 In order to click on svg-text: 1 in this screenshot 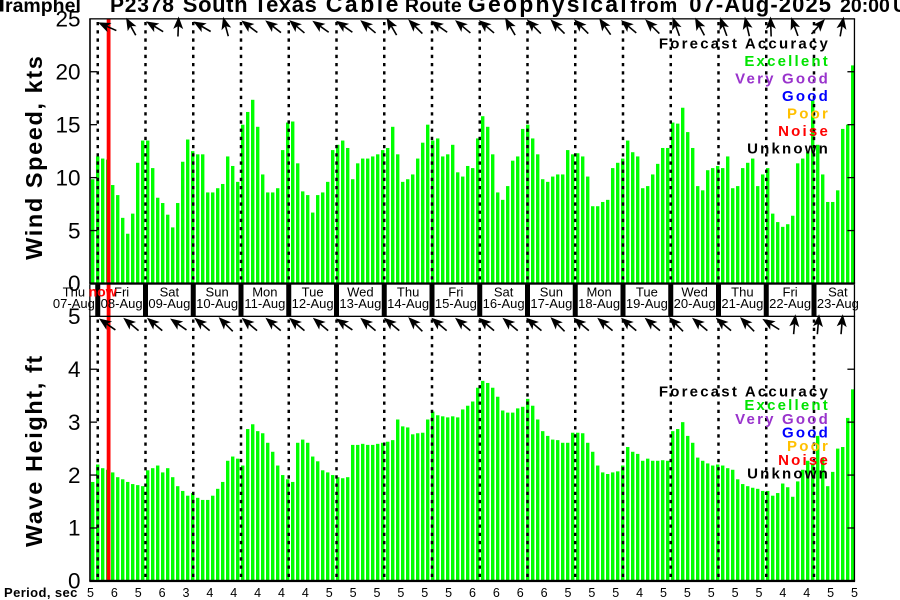, I will do `click(74, 528)`.